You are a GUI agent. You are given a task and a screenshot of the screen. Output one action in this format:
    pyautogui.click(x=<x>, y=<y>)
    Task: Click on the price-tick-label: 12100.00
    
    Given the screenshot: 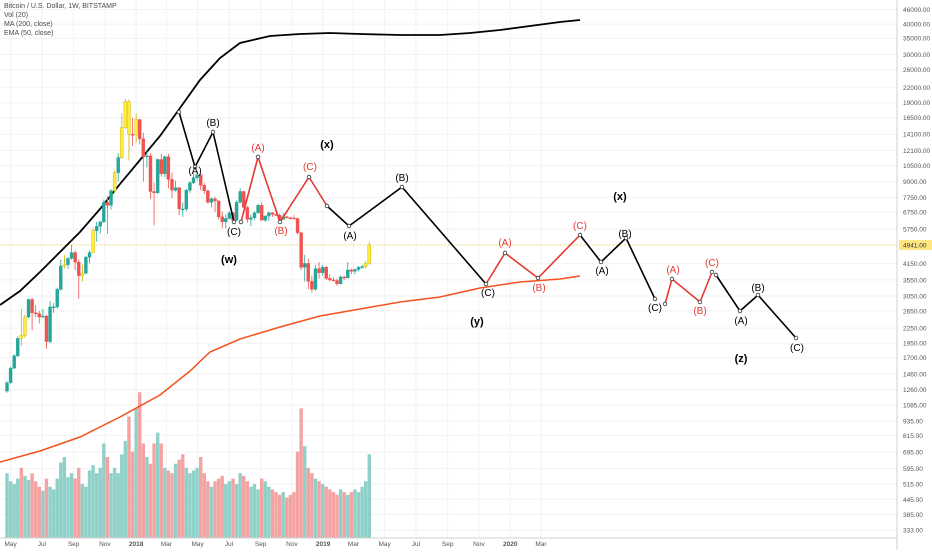 What is the action you would take?
    pyautogui.click(x=916, y=151)
    